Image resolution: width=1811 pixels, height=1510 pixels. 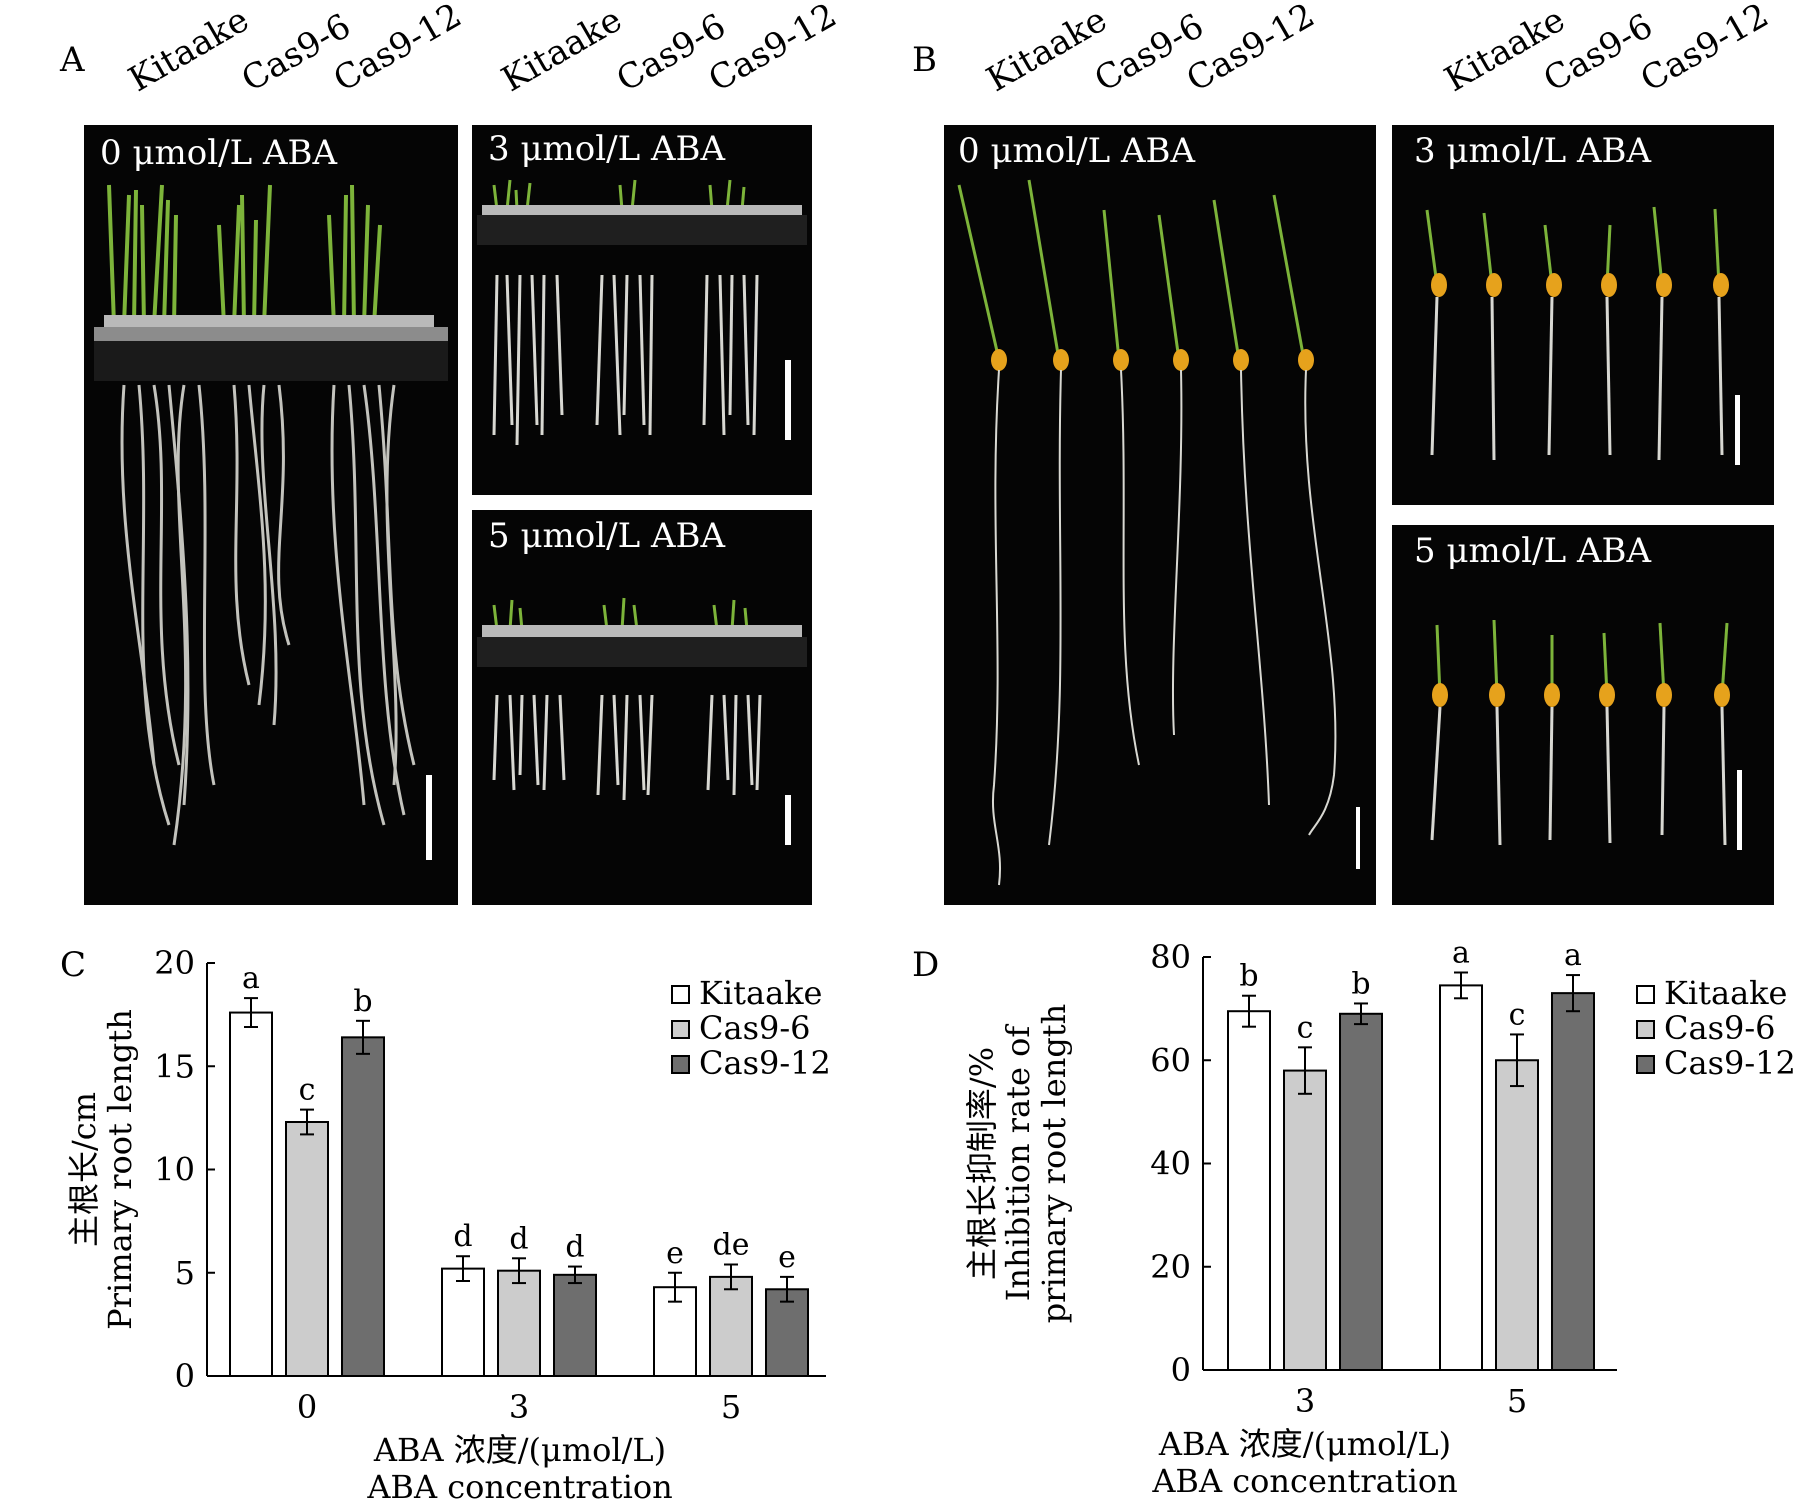 I want to click on photo-a-5-aba: 5 μmol/L ABA, so click(x=642, y=707).